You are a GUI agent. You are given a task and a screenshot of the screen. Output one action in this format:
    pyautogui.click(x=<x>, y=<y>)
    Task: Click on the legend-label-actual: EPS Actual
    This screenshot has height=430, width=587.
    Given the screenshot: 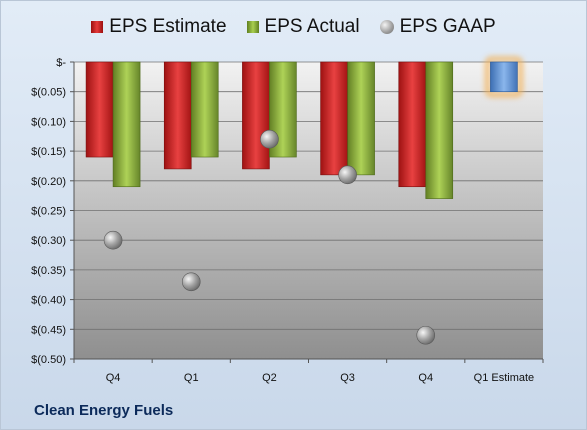 What is the action you would take?
    pyautogui.click(x=312, y=26)
    